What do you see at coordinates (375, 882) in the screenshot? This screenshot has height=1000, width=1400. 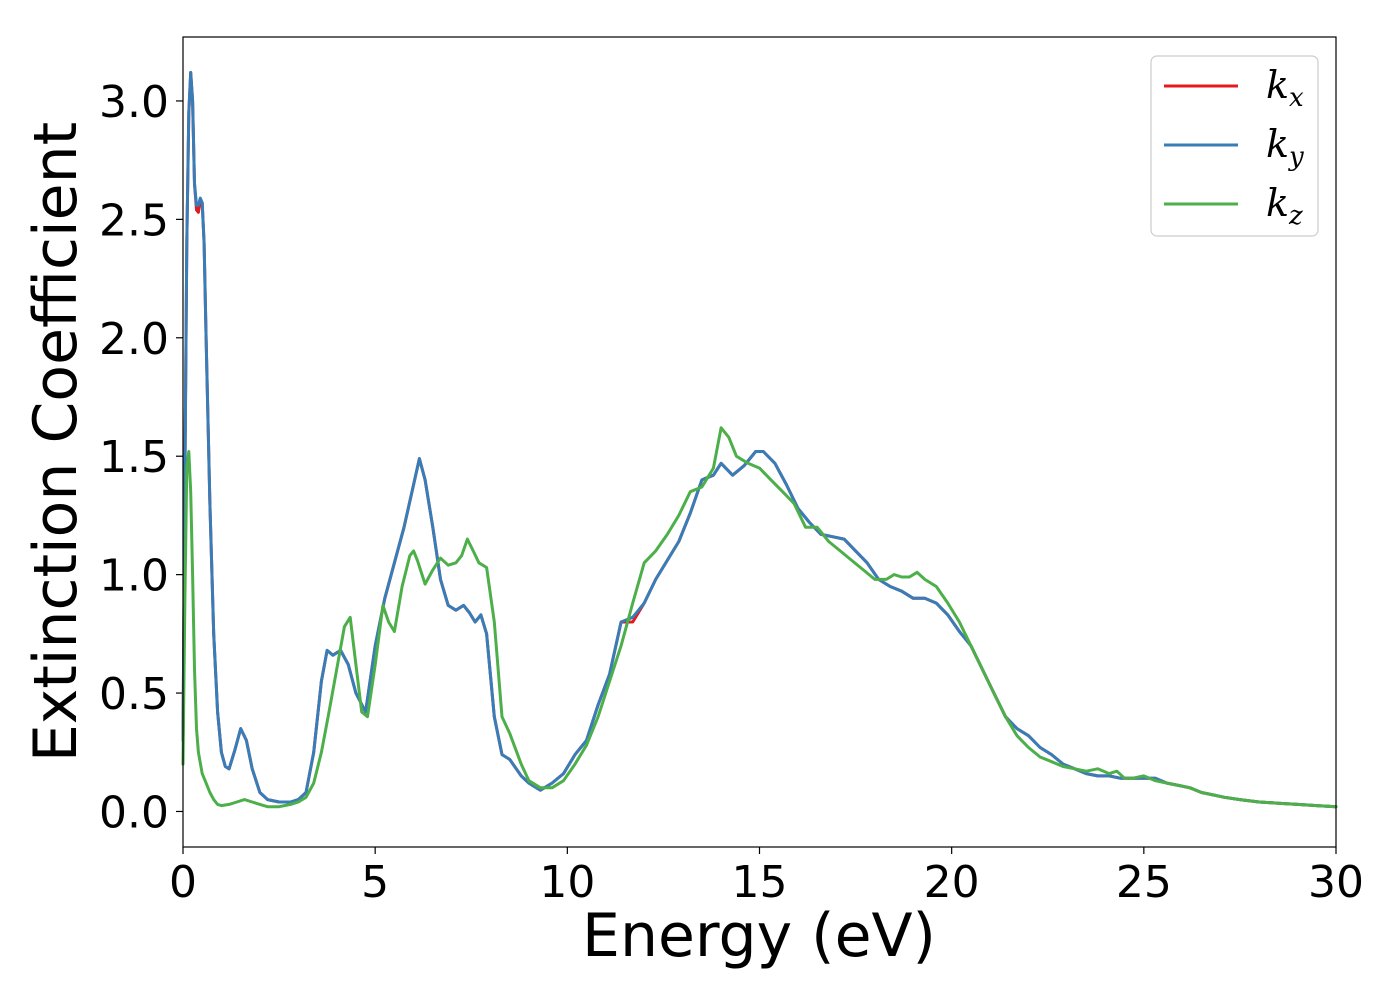 I see `x-tick-label: 5` at bounding box center [375, 882].